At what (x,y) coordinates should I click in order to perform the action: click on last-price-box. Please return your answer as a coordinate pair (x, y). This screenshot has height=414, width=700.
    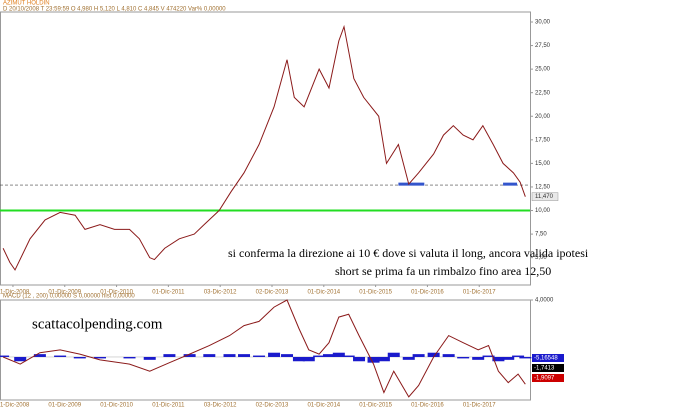
    Looking at the image, I should click on (545, 196).